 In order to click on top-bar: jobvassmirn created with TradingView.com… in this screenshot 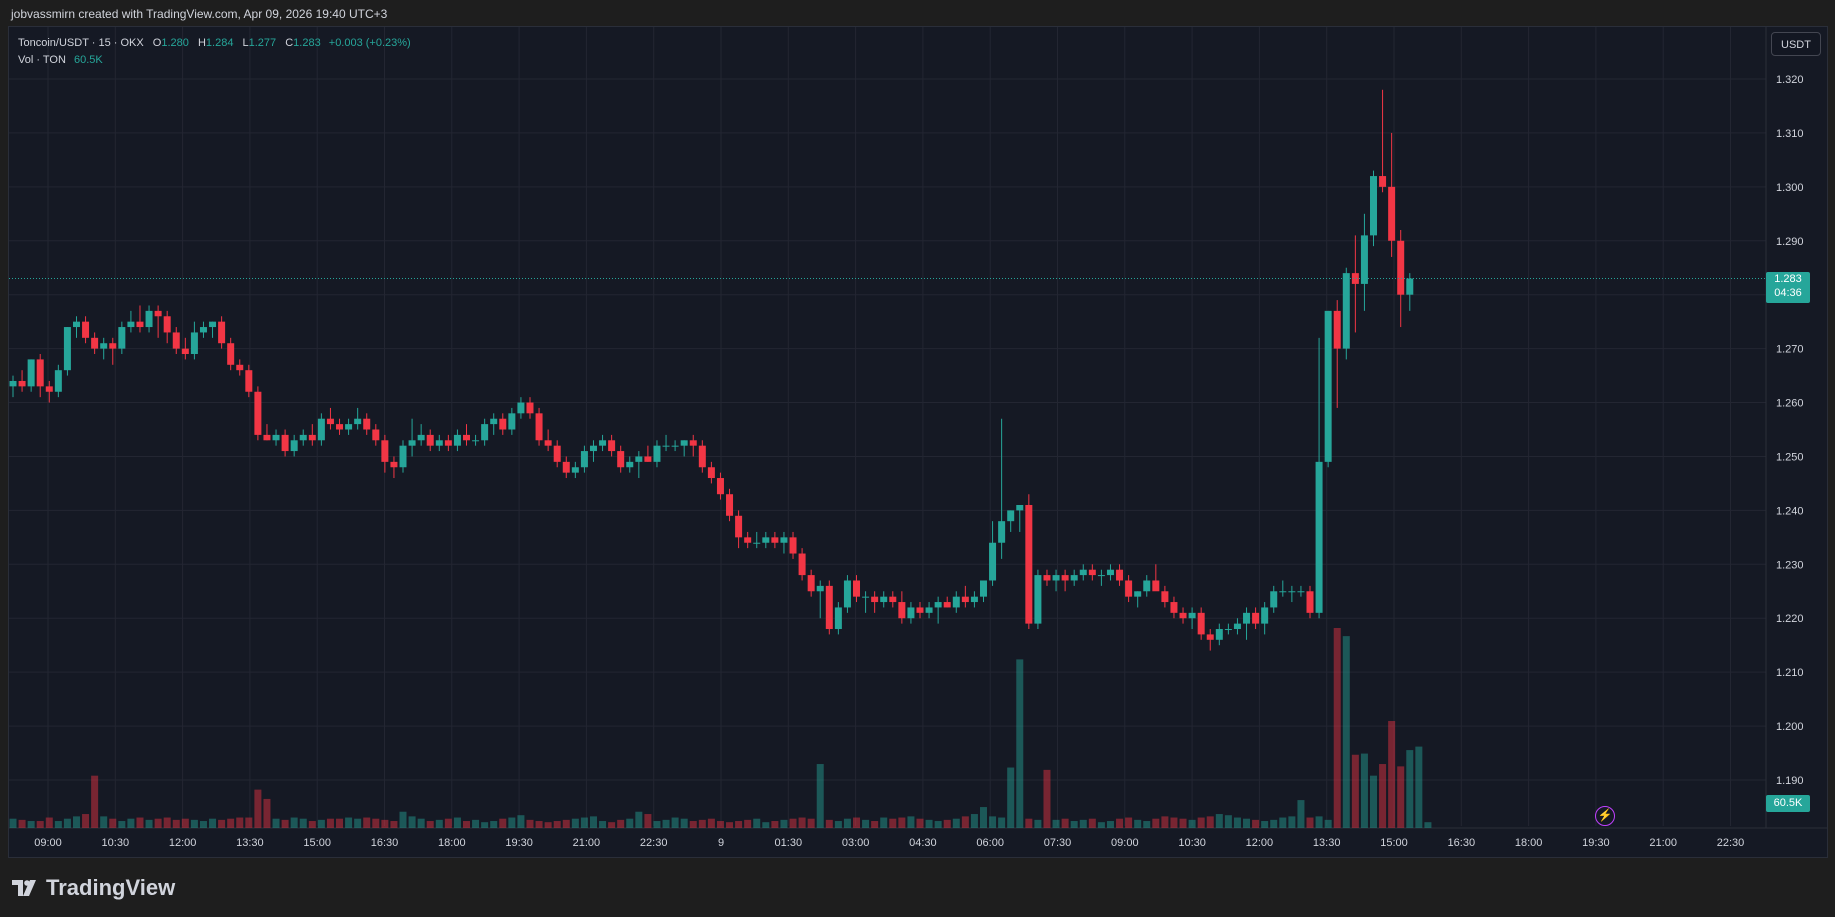, I will do `click(917, 13)`.